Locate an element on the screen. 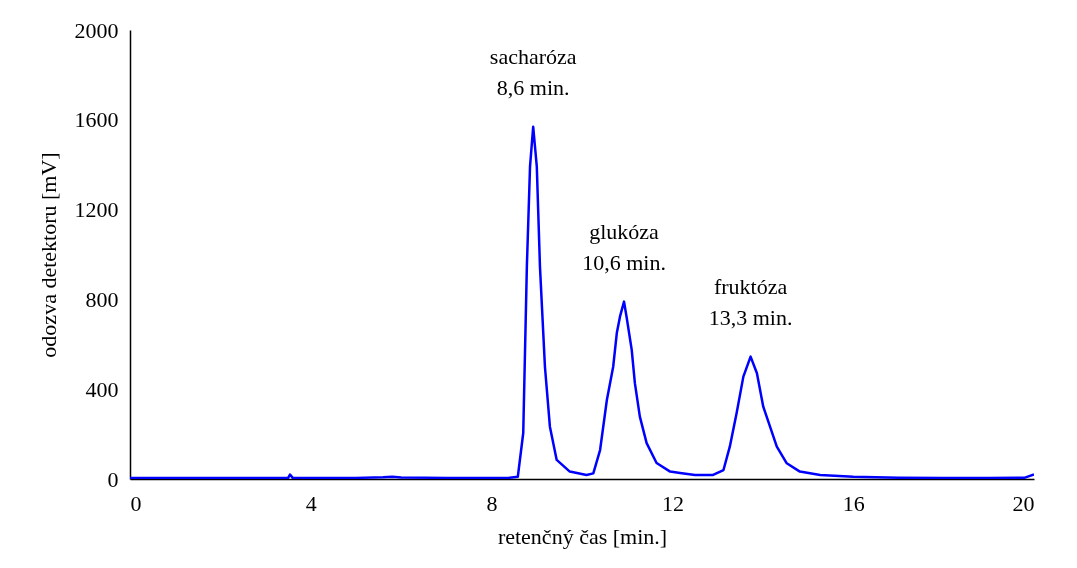  x-tick-label: 12 is located at coordinates (672, 503).